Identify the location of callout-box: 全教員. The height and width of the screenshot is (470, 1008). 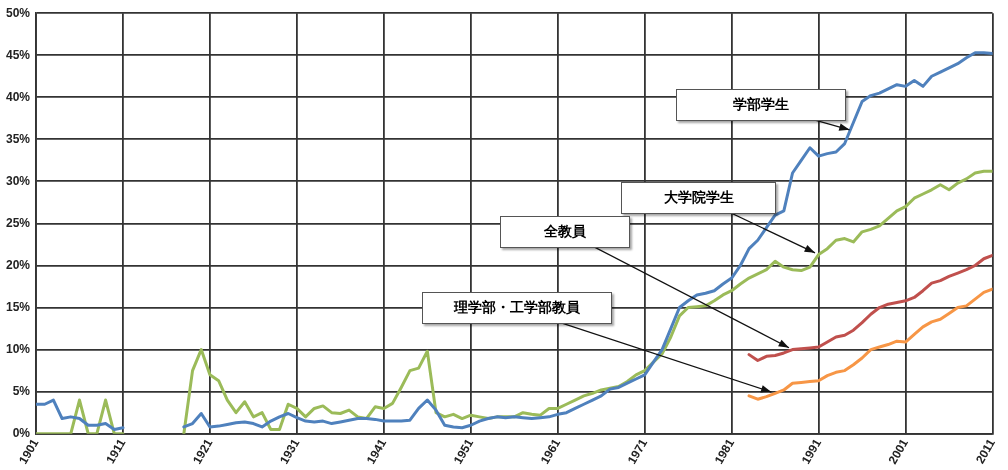
(564, 231).